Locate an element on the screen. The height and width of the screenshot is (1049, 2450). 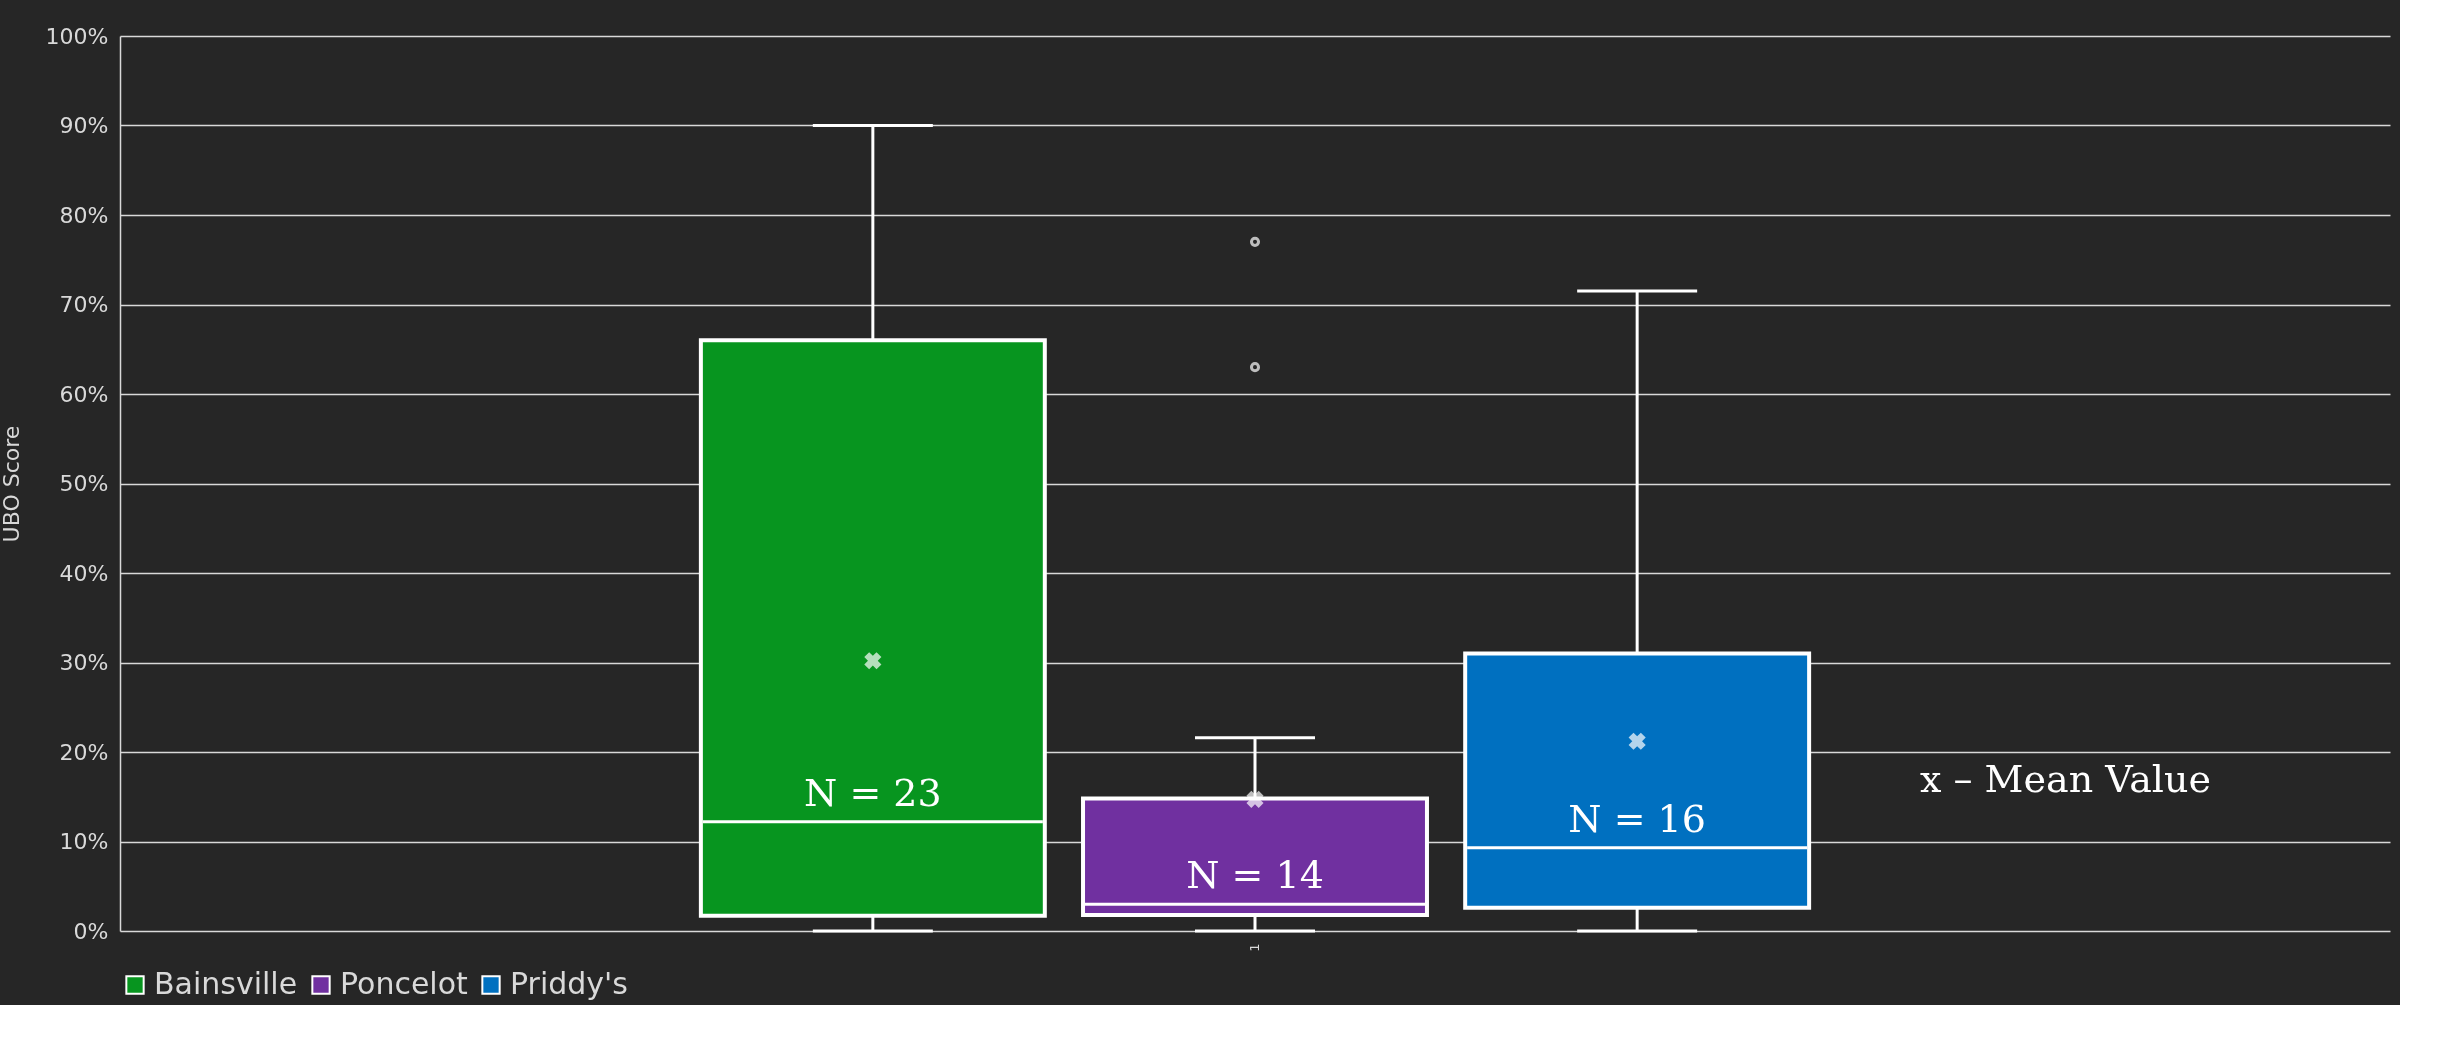
annotation: N = 14 is located at coordinates (1255, 875).